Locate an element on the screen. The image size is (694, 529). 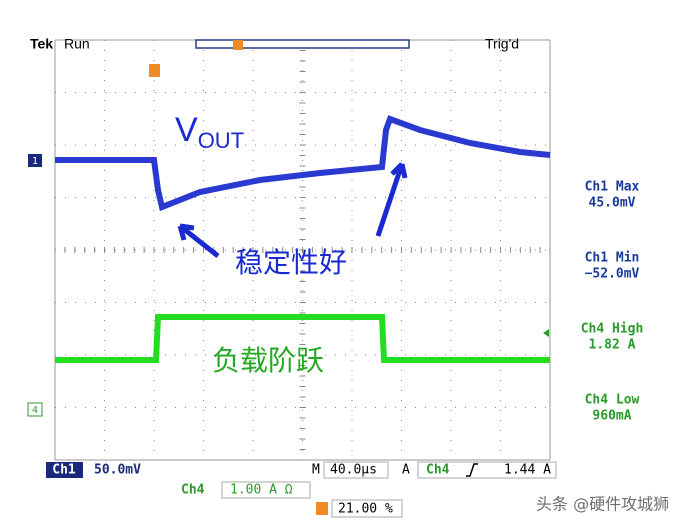
trigger-mode: A is located at coordinates (406, 470).